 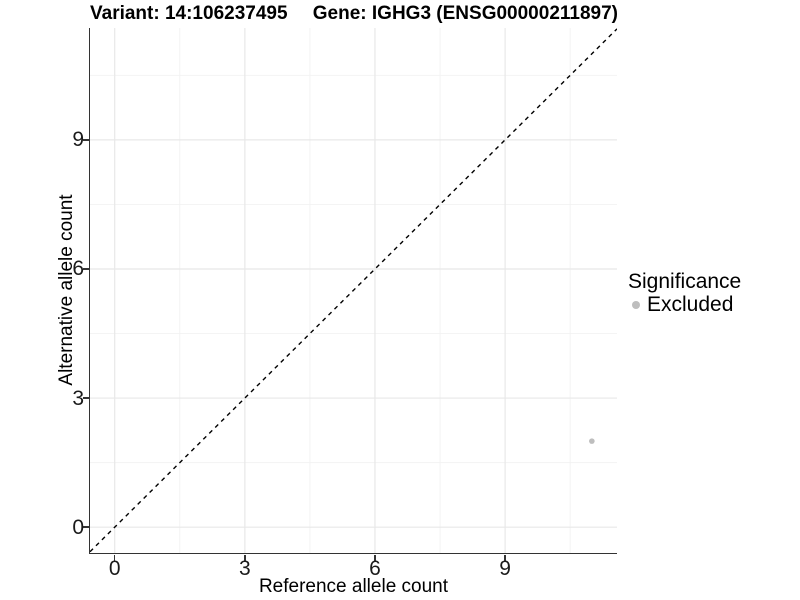 I want to click on y-tick-label: 3, so click(x=78, y=398).